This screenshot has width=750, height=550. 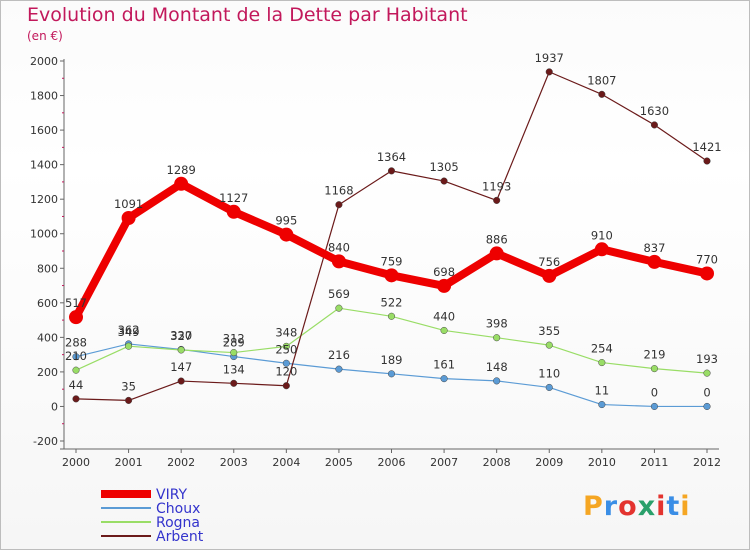 I want to click on legend-label-viry: VIRY, so click(x=172, y=495).